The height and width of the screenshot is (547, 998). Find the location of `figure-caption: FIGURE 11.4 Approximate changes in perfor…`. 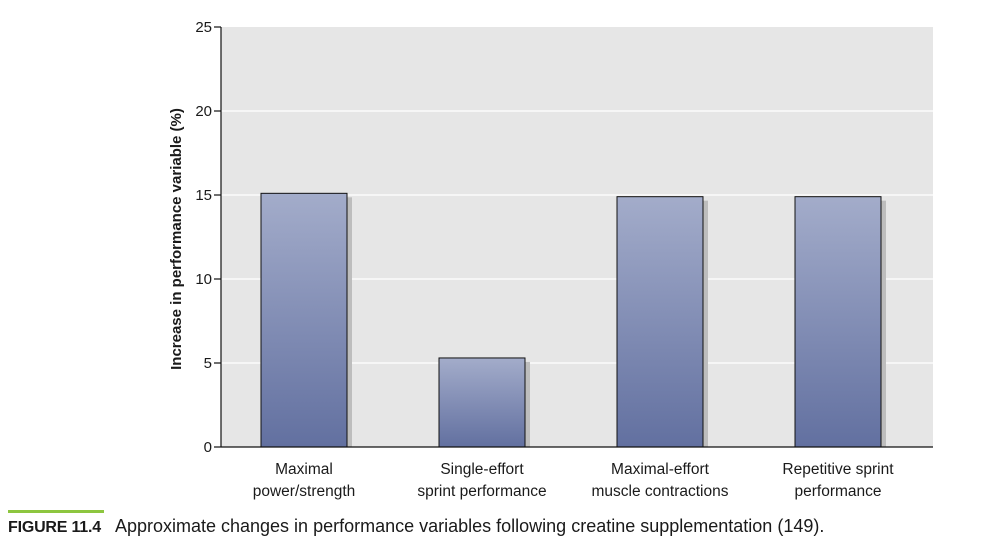

figure-caption: FIGURE 11.4 Approximate changes in perfor… is located at coordinates (503, 526).